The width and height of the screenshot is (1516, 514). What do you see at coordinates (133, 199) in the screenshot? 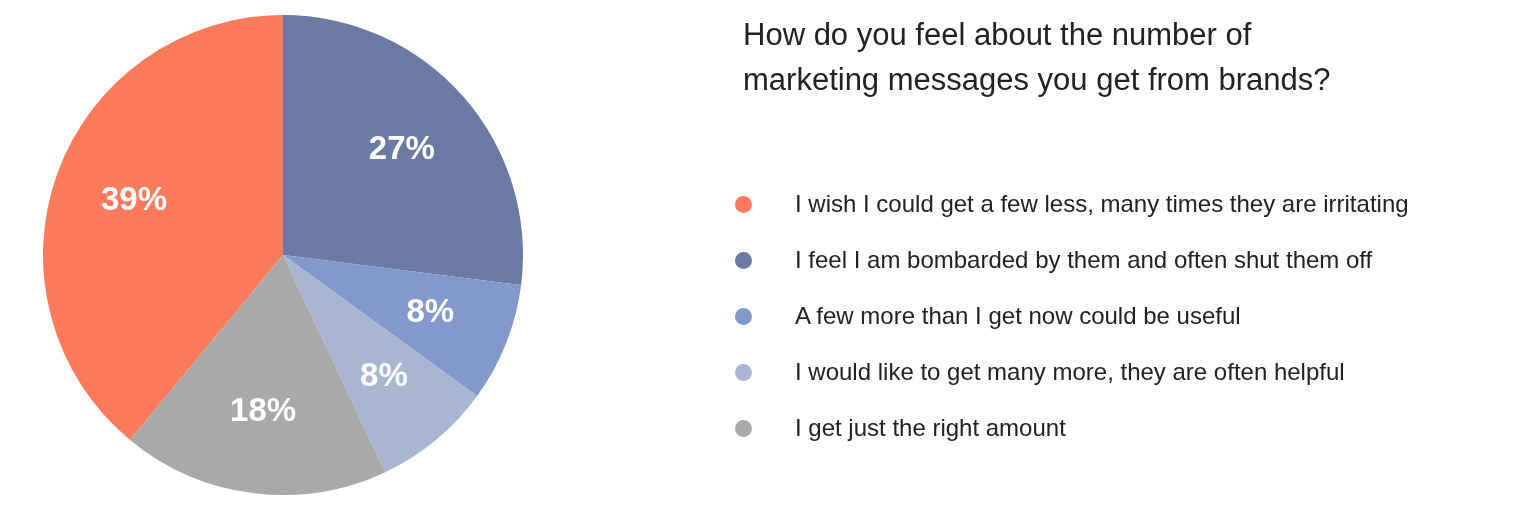
I see `data-label: 39%` at bounding box center [133, 199].